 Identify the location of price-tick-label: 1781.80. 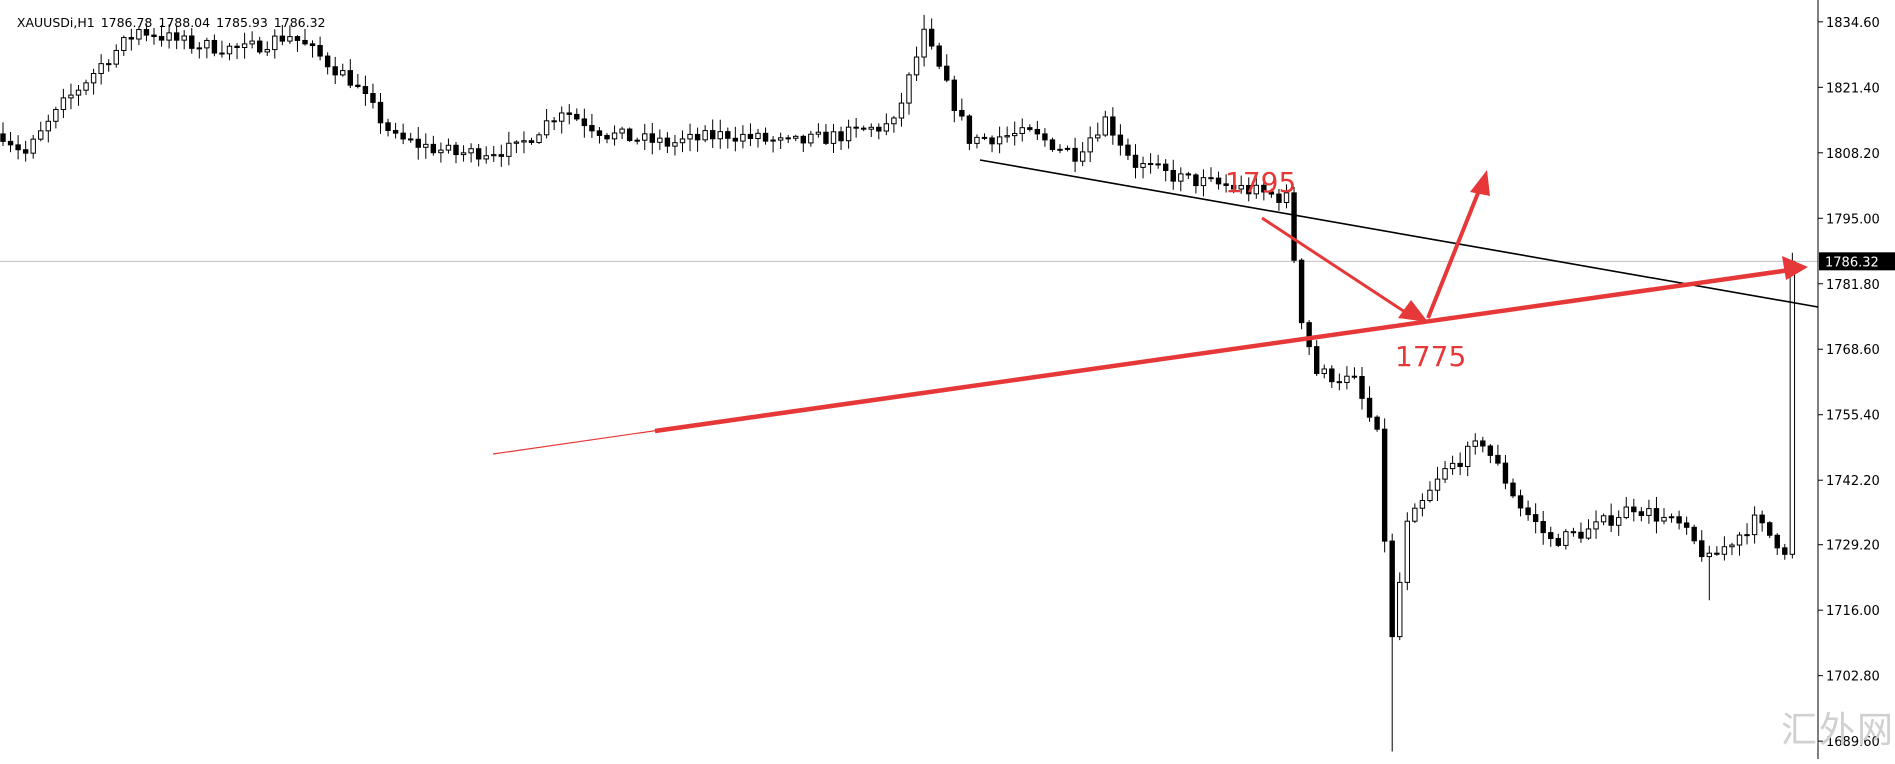
(1853, 285).